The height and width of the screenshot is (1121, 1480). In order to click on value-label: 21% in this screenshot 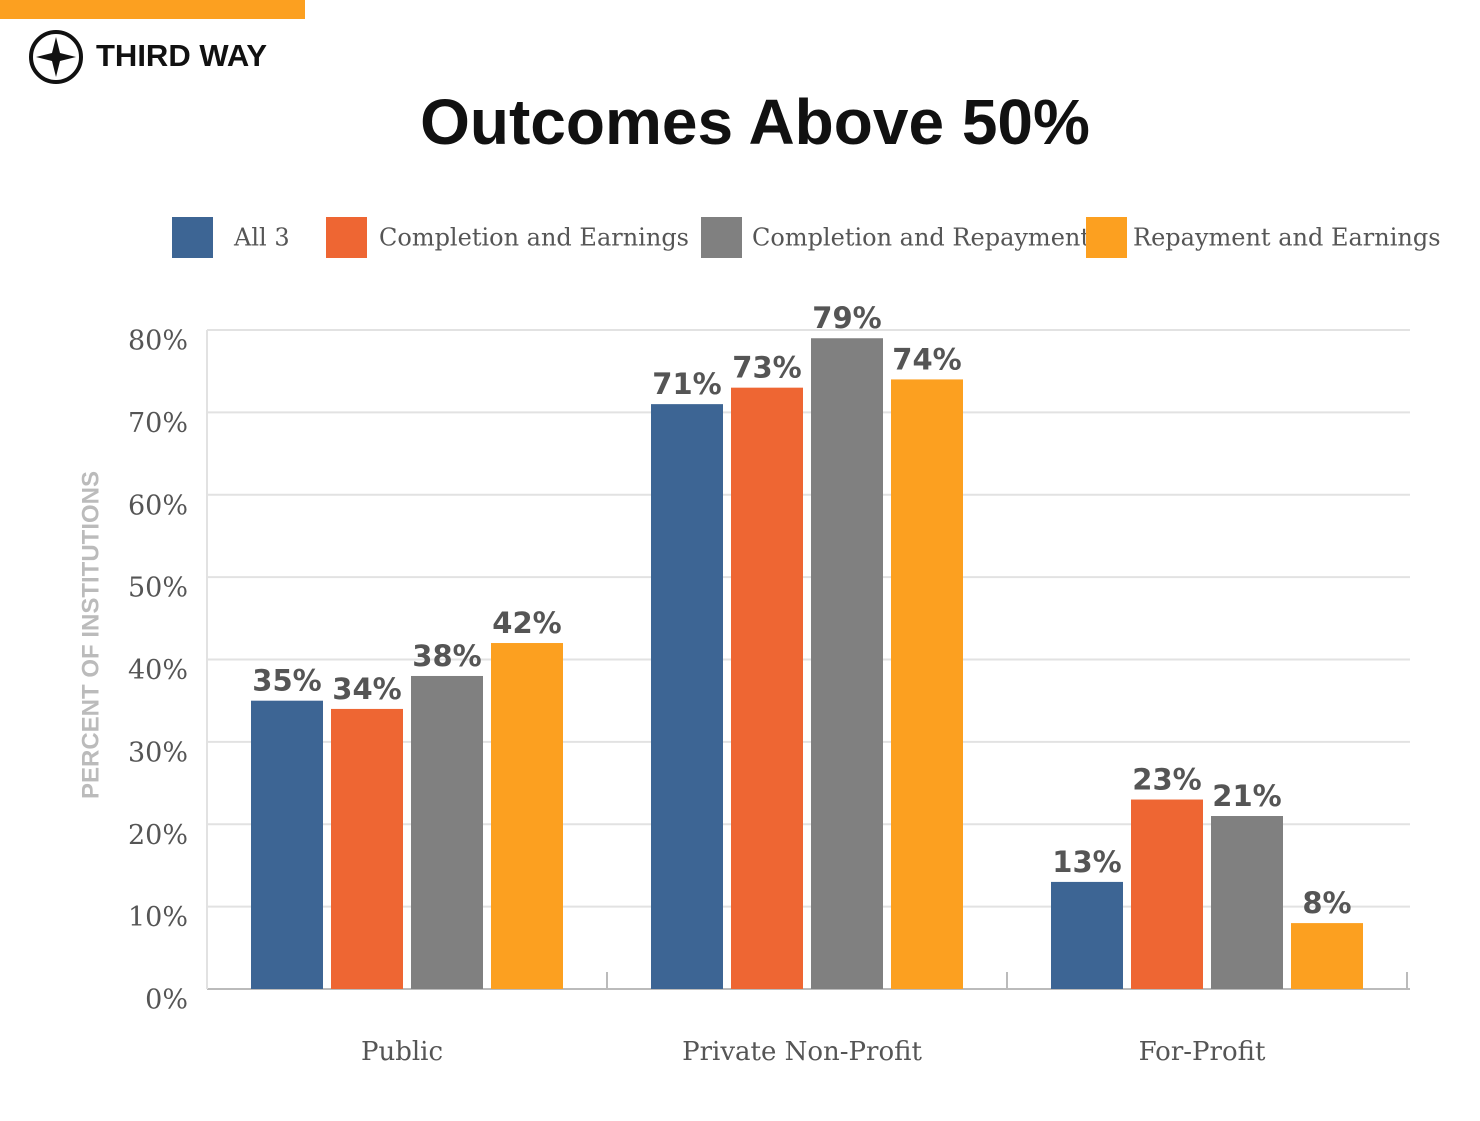, I will do `click(1246, 796)`.